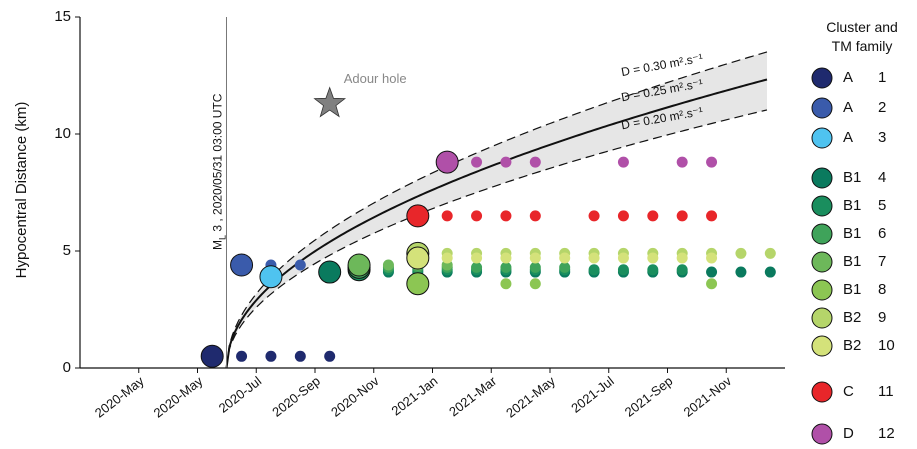 This screenshot has width=917, height=449. What do you see at coordinates (862, 46) in the screenshot?
I see `legend-title-line: TM family` at bounding box center [862, 46].